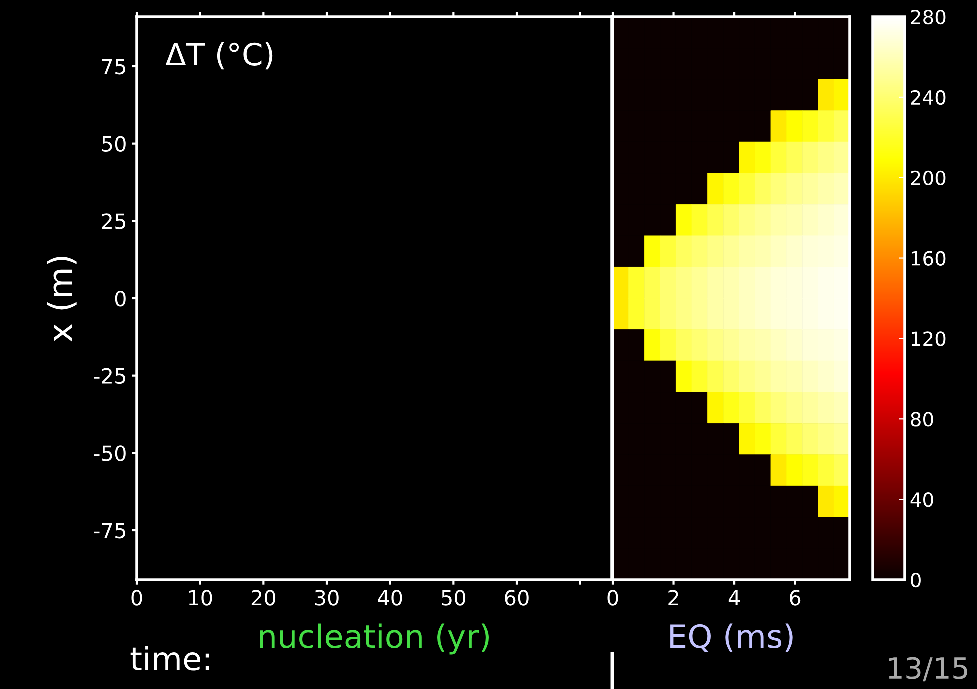 The height and width of the screenshot is (689, 977). I want to click on color-bar-label: 40, so click(922, 500).